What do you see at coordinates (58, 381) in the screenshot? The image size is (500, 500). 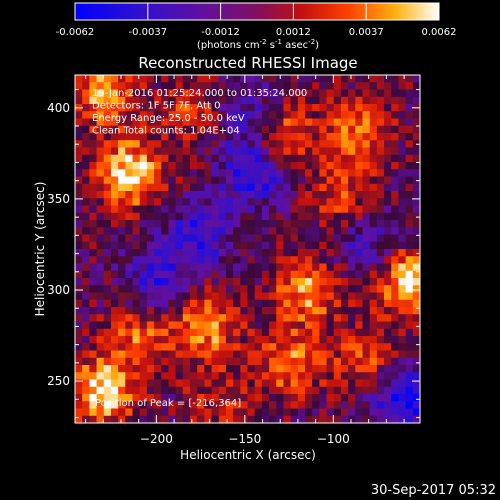 I see `y-tick-label: 250` at bounding box center [58, 381].